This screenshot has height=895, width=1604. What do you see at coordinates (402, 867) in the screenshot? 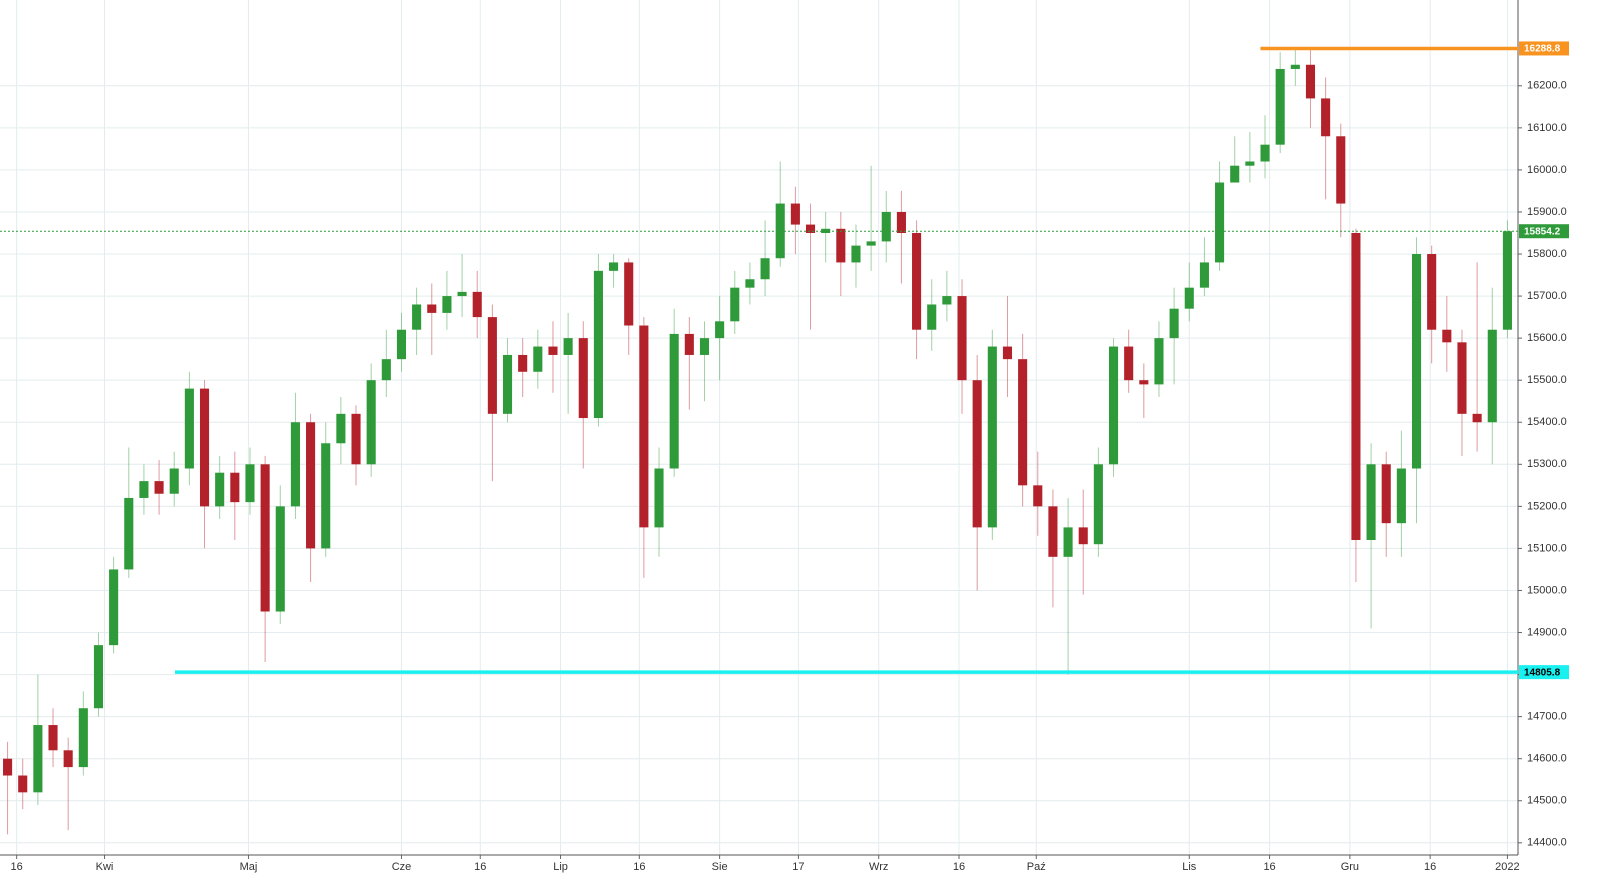
I see `x-tick-label: Cze` at bounding box center [402, 867].